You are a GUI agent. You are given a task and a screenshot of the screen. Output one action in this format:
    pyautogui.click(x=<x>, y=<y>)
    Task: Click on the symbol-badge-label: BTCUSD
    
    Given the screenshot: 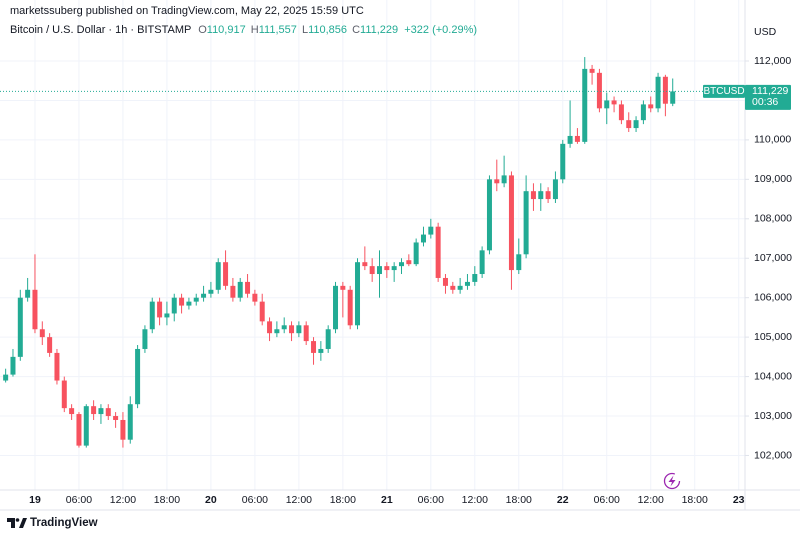 What is the action you would take?
    pyautogui.click(x=723, y=91)
    